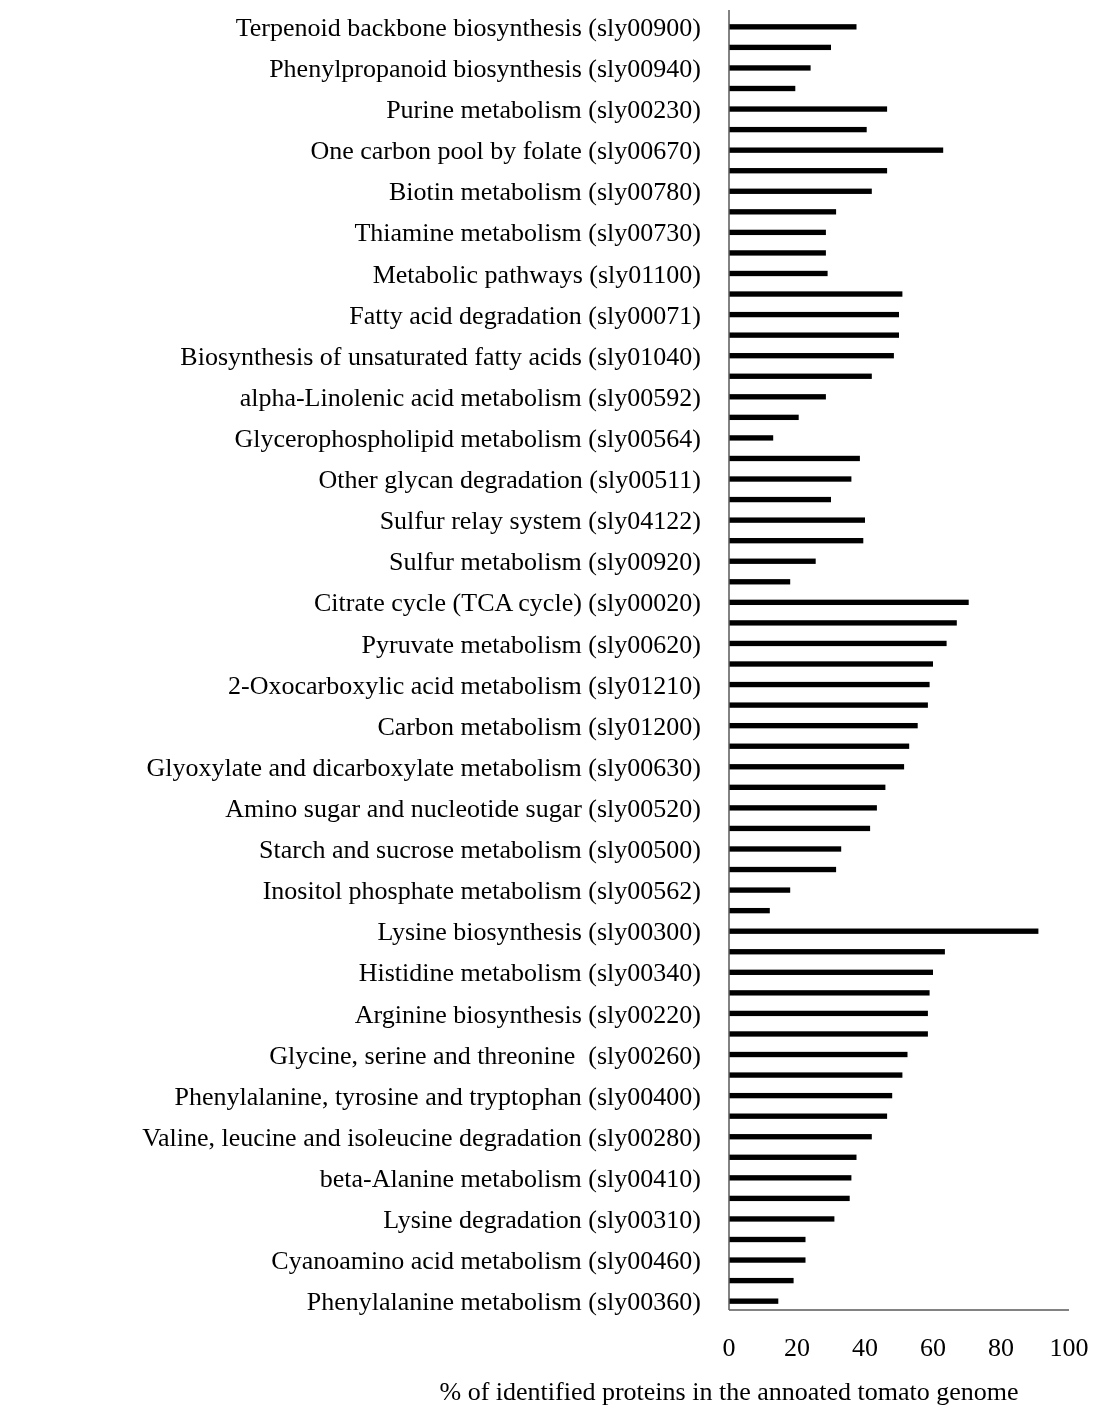 This screenshot has height=1412, width=1095. I want to click on y-tick-label: Terpenoid backbone biosynthesis (sly00900), so click(468, 27).